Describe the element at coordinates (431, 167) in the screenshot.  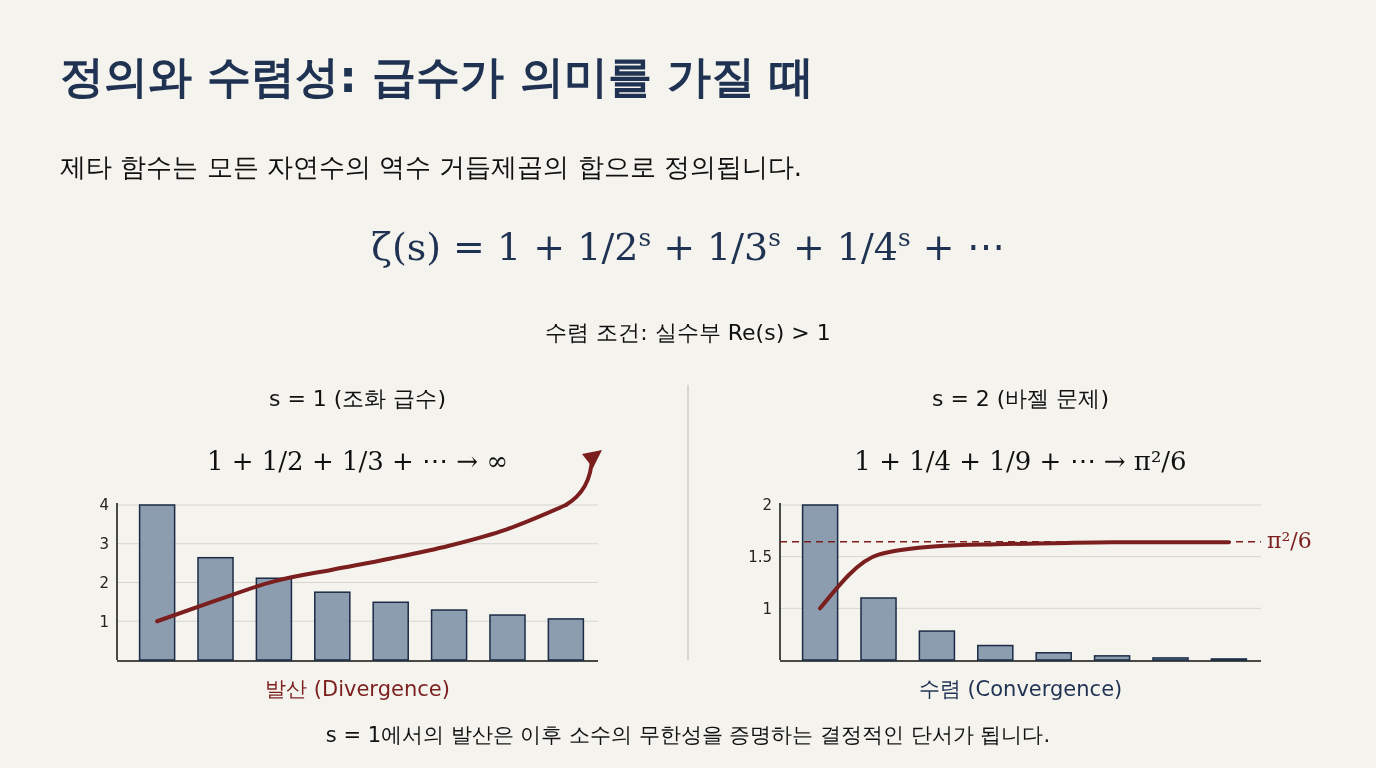
I see `text: 제타 함수는 모든 자연수의 역수 거듭제곱의 합으로 정의됩니다.` at that location.